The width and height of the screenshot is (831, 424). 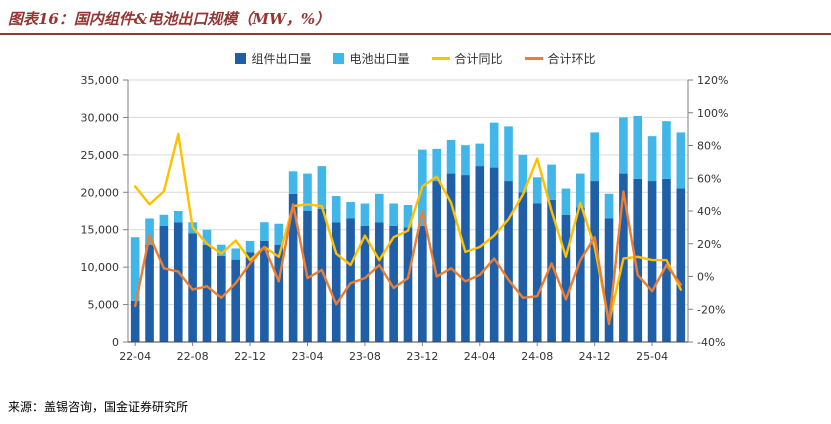 What do you see at coordinates (709, 244) in the screenshot?
I see `svg-text: 20%` at bounding box center [709, 244].